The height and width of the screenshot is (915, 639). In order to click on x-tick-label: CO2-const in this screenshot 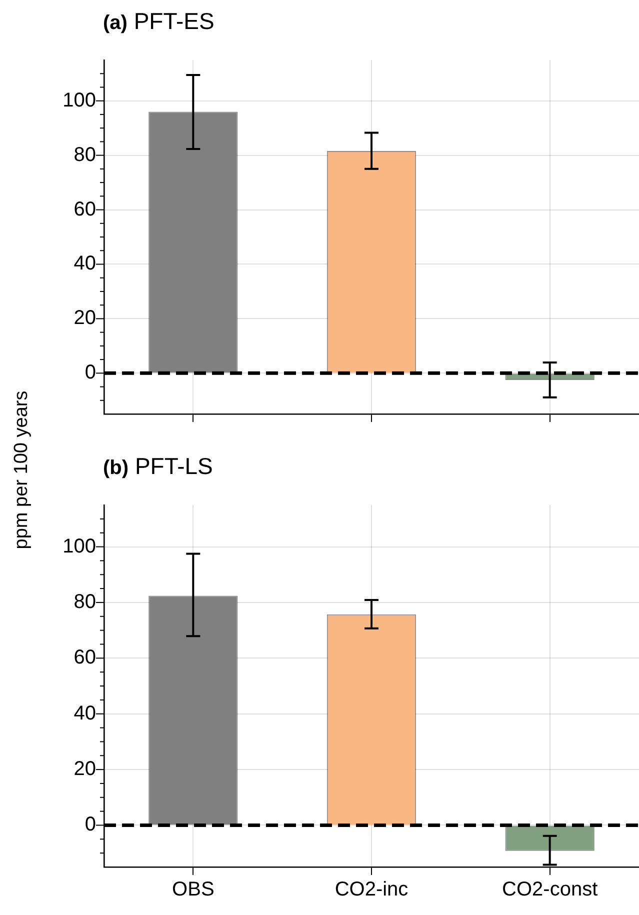, I will do `click(550, 889)`.